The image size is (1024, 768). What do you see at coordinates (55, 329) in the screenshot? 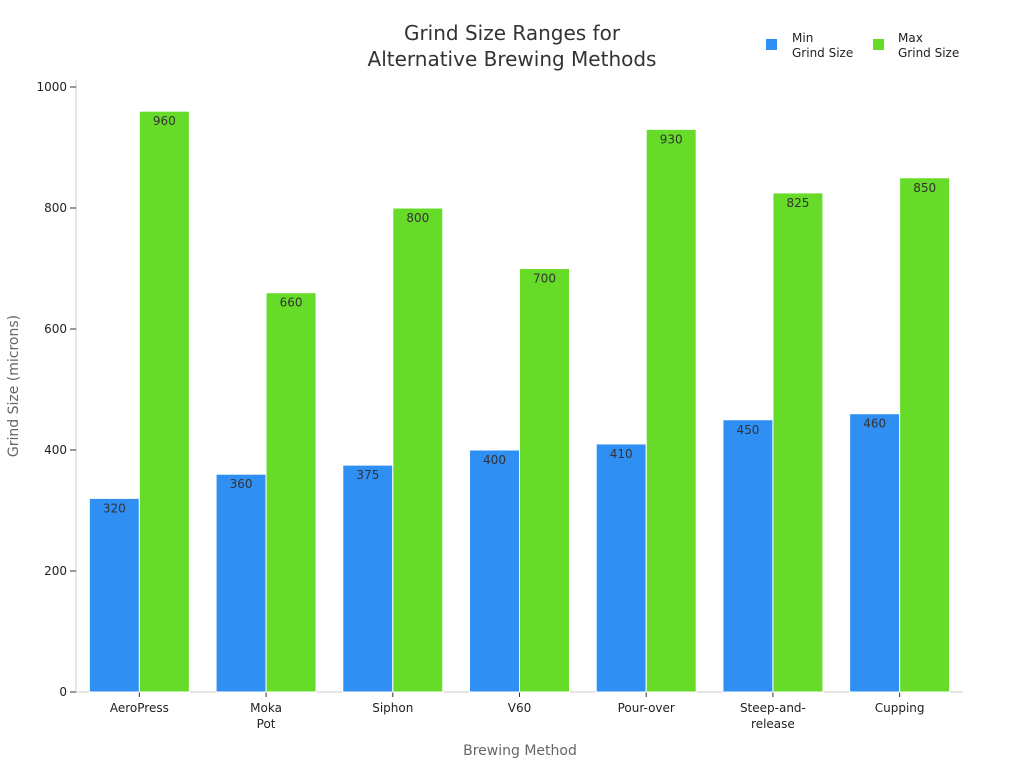
I see `y-tick-label: 600` at bounding box center [55, 329].